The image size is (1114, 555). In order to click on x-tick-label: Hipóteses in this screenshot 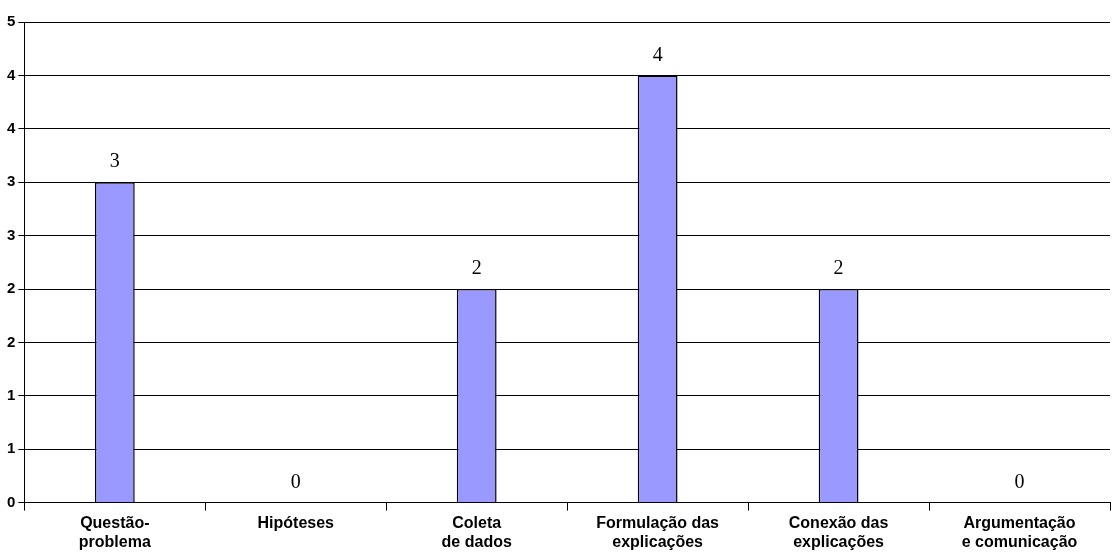, I will do `click(296, 522)`.